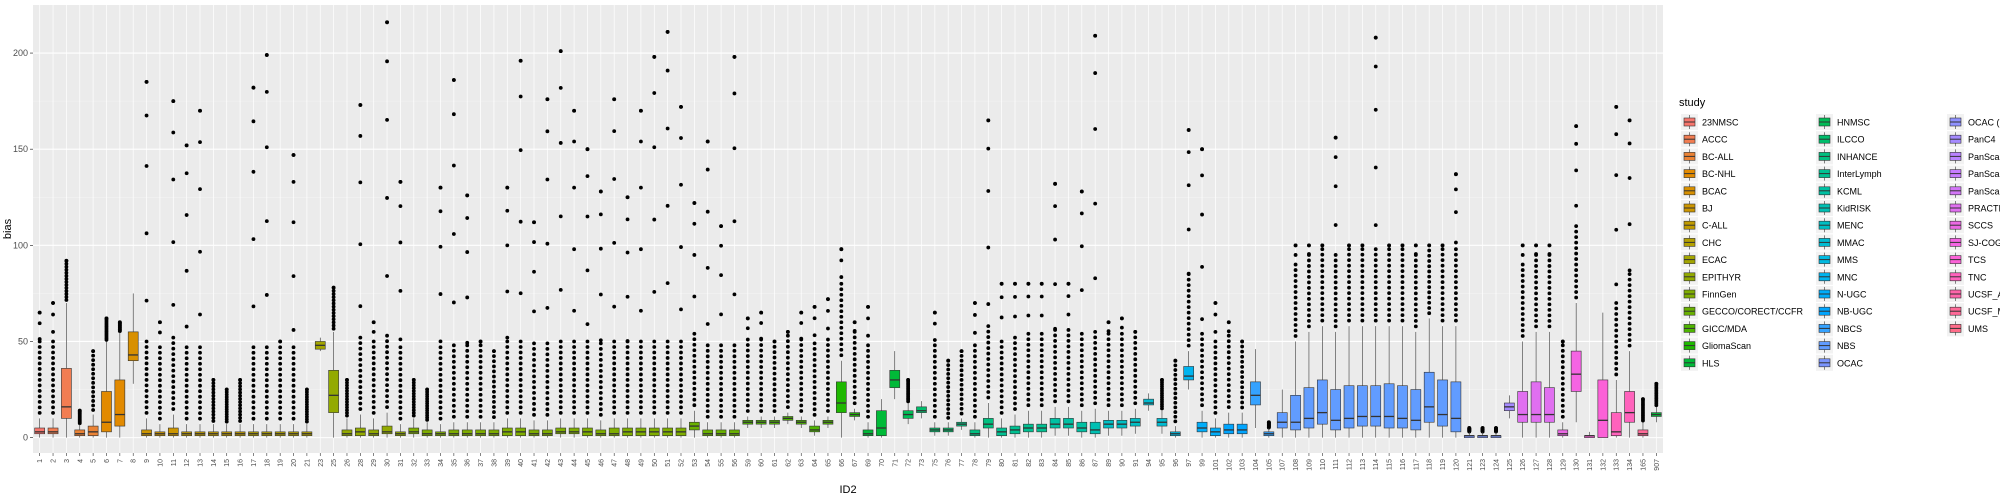 The width and height of the screenshot is (2000, 500). Describe the element at coordinates (1403, 464) in the screenshot. I see `x-tick-label-116: 116` at that location.